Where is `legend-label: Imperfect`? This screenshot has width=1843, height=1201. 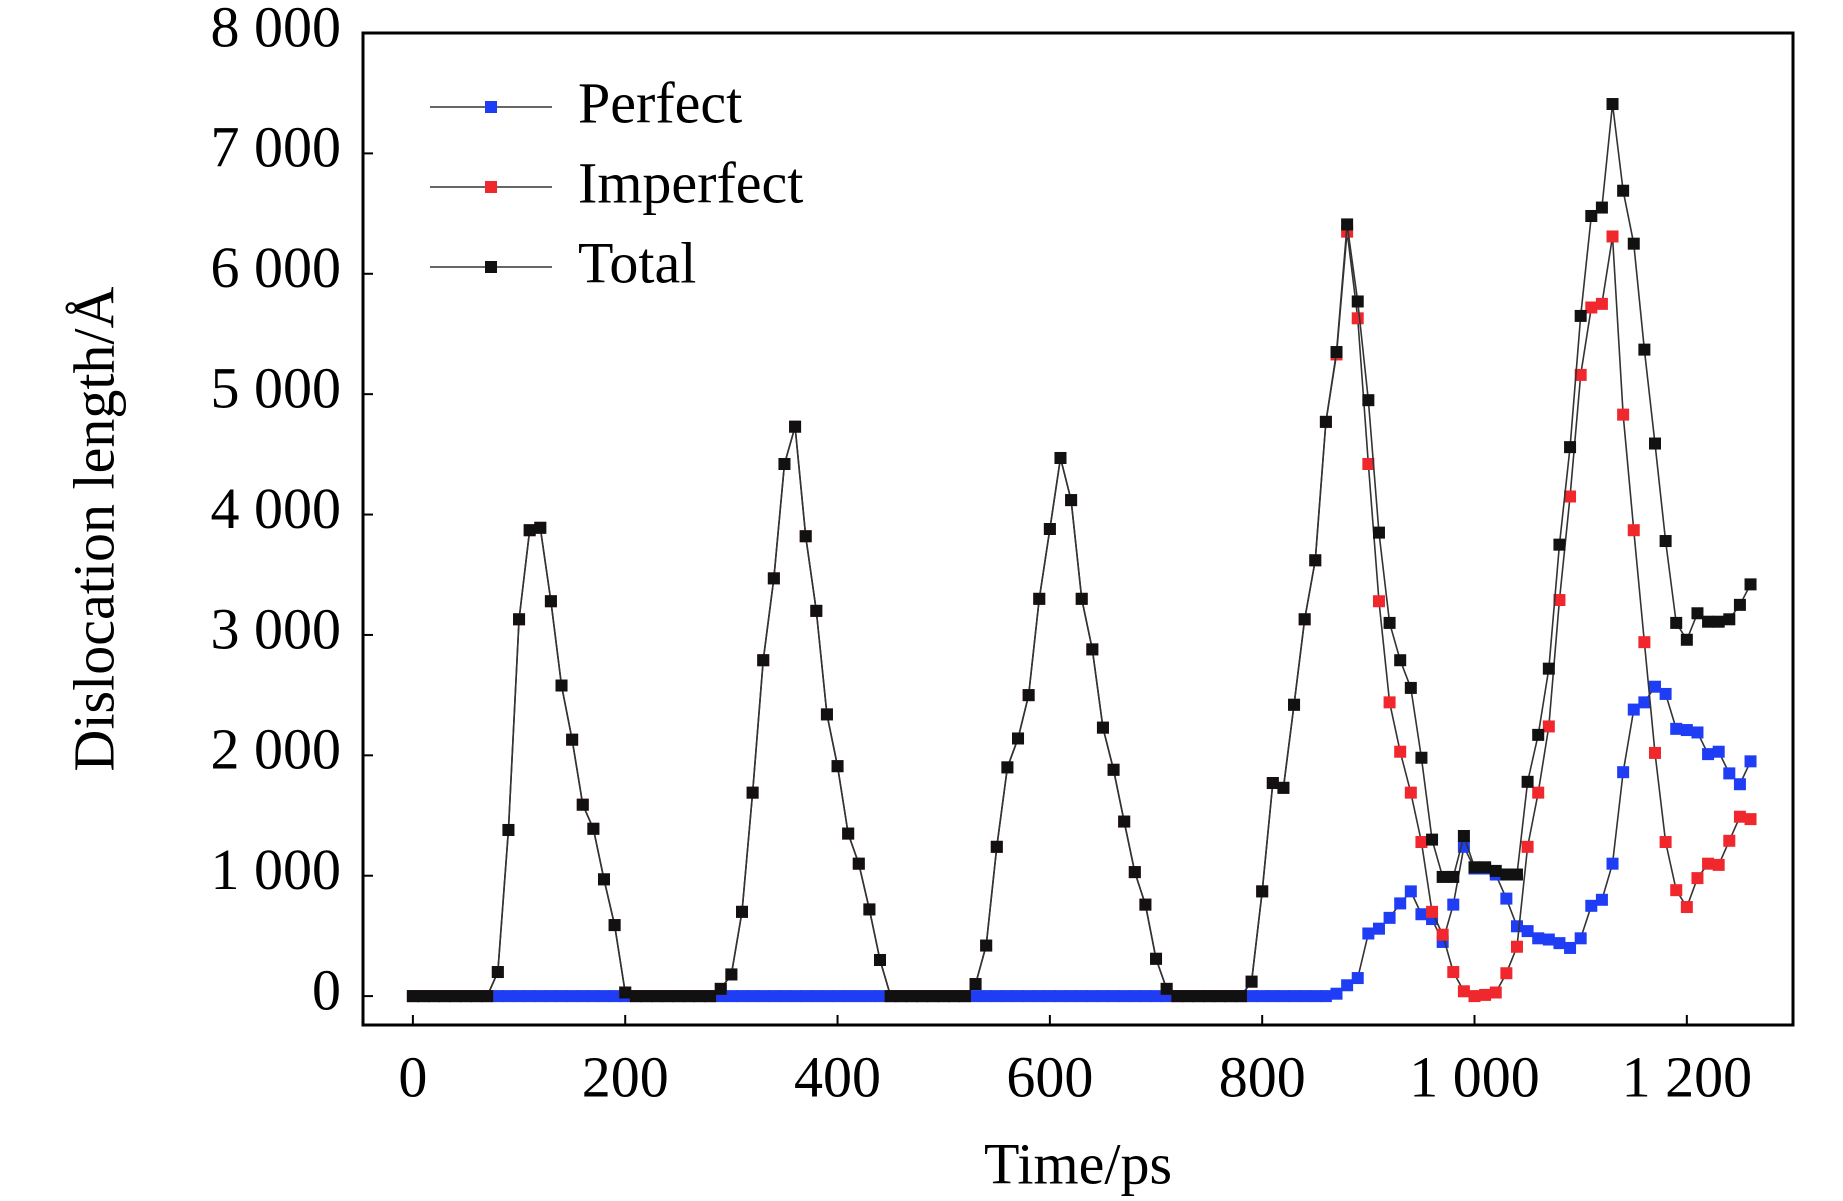 legend-label: Imperfect is located at coordinates (690, 182).